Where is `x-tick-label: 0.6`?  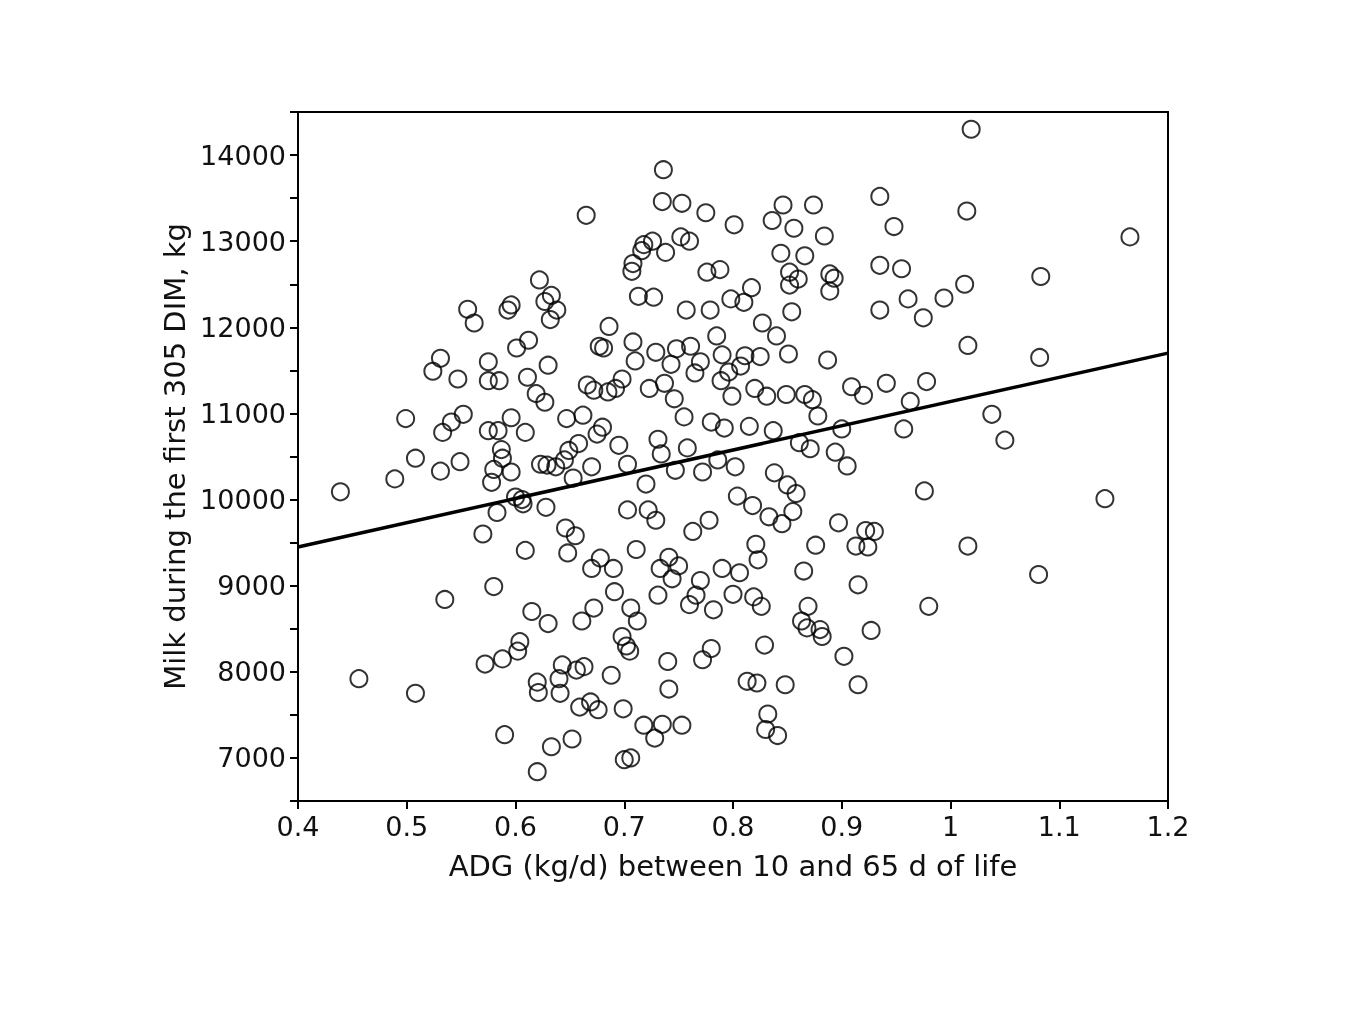
x-tick-label: 0.6 is located at coordinates (515, 826).